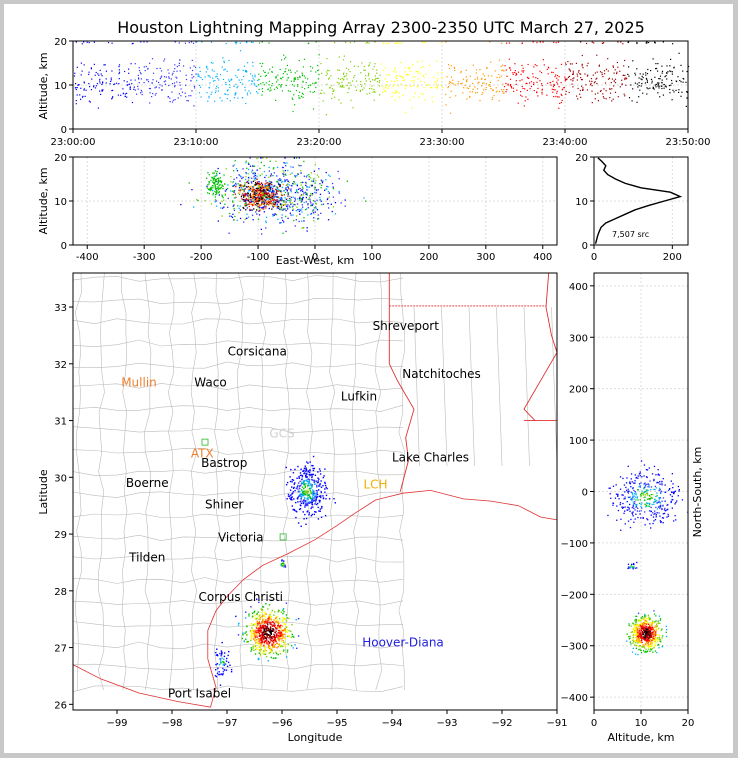  I want to click on plan-view-ytick-label: 29, so click(60, 535).